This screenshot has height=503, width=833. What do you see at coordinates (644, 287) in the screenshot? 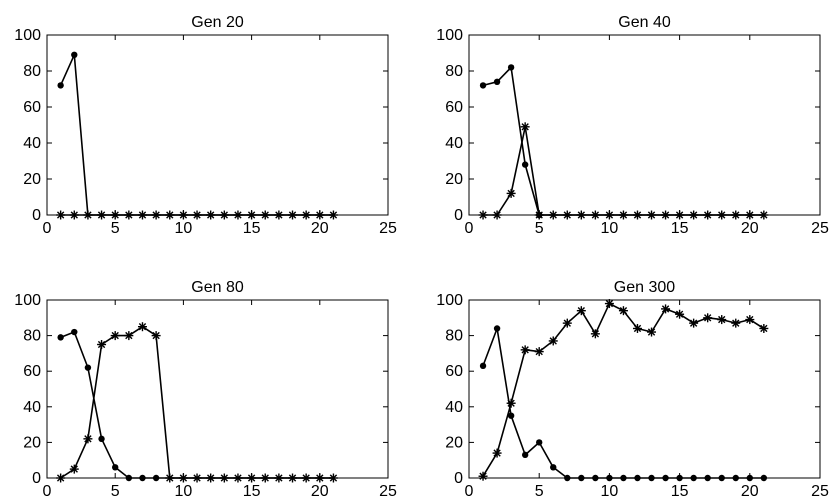
I see `chart-title: Gen 300` at bounding box center [644, 287].